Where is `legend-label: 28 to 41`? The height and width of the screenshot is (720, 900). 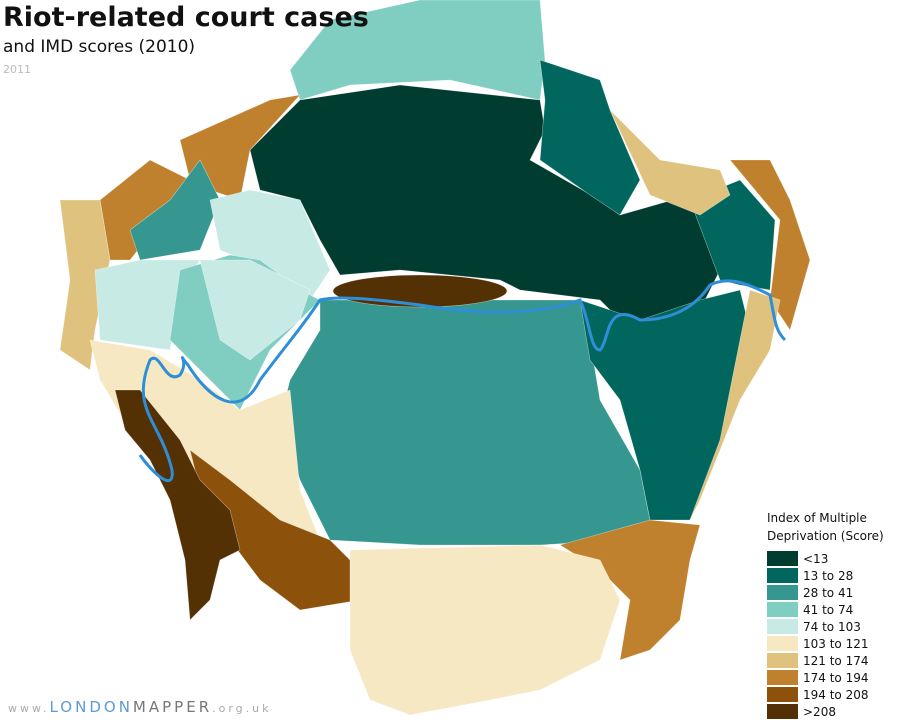
legend-label: 28 to 41 is located at coordinates (828, 593).